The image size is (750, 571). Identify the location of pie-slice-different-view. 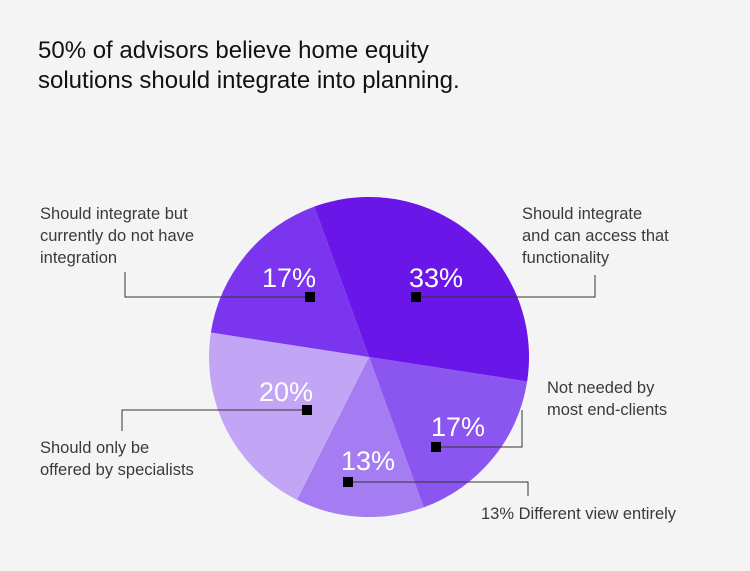
(360, 437).